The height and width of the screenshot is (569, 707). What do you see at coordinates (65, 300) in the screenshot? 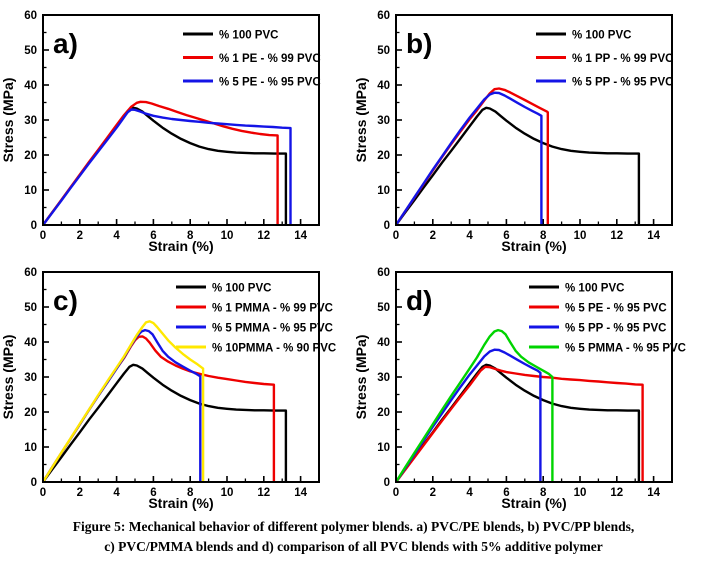
I see `panel-letter: c)` at bounding box center [65, 300].